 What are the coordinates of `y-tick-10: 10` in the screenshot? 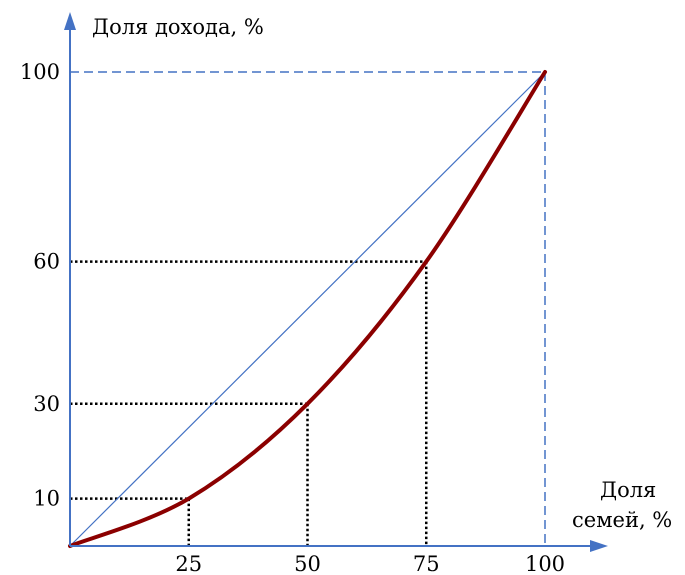 It's located at (46, 499).